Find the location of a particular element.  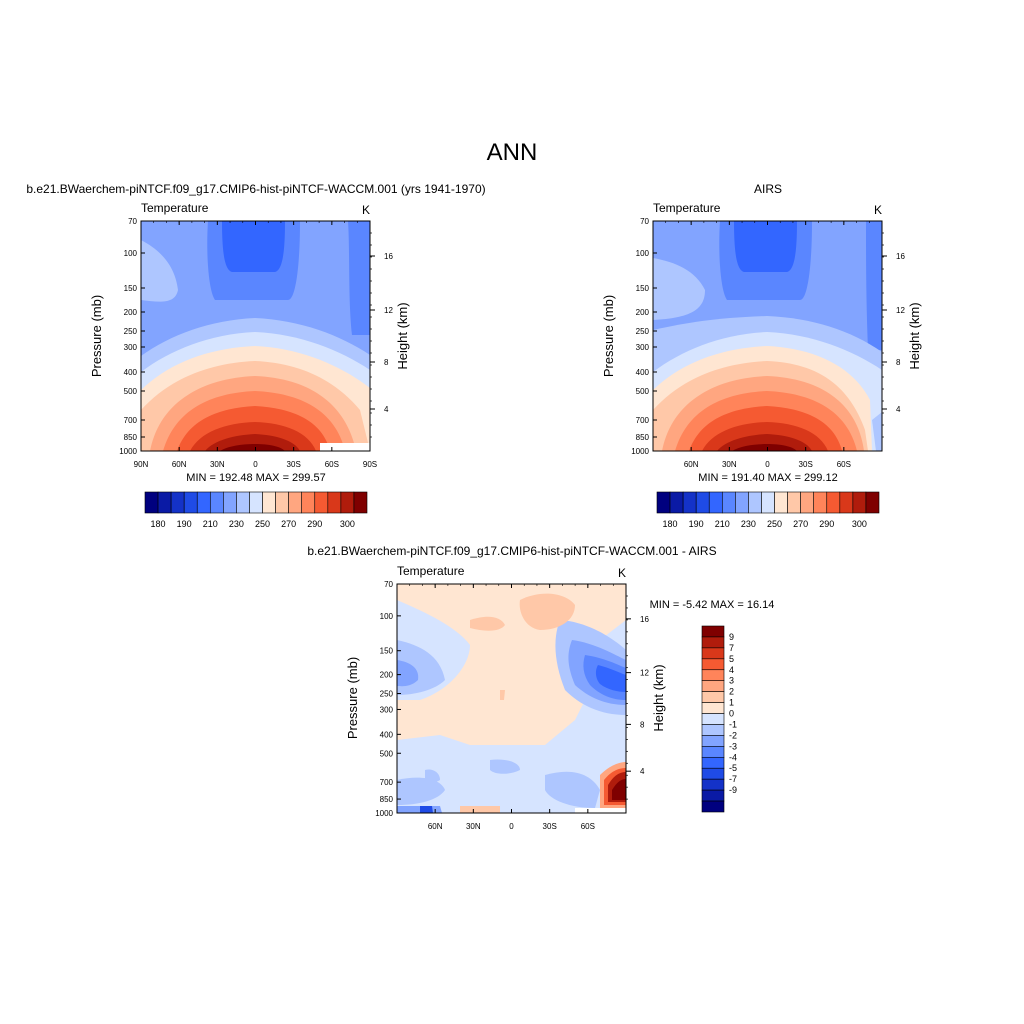

y-tick-label: 1000 is located at coordinates (640, 451).